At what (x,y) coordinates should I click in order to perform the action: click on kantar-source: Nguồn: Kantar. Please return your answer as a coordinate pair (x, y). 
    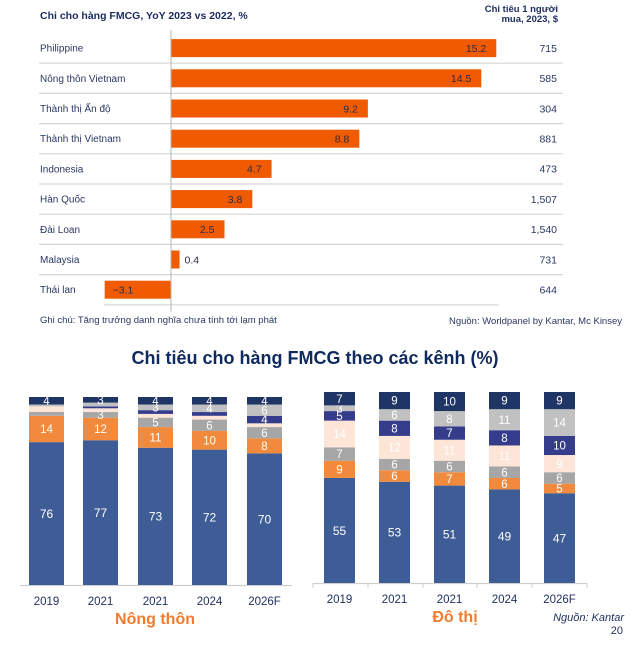
    Looking at the image, I should click on (588, 618).